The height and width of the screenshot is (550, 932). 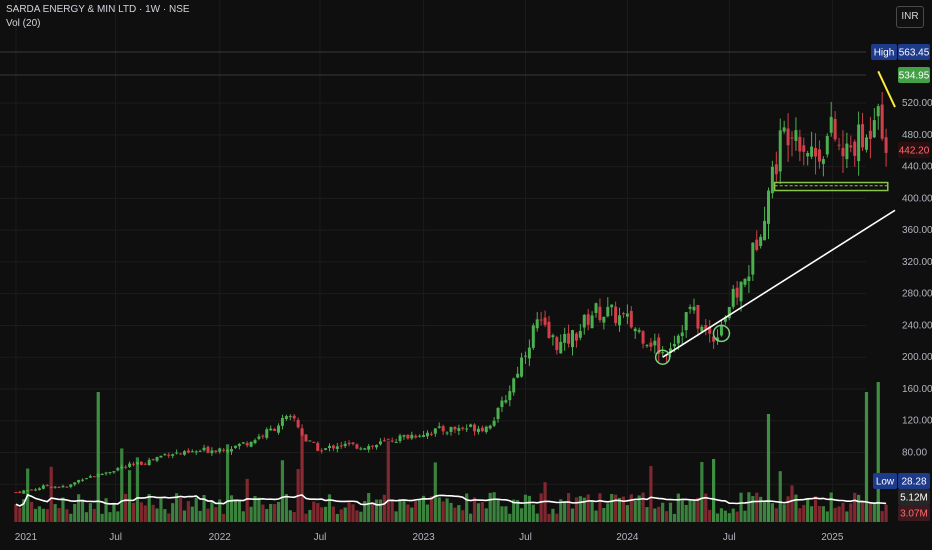 What do you see at coordinates (627, 537) in the screenshot?
I see `time-tick-label: 2024` at bounding box center [627, 537].